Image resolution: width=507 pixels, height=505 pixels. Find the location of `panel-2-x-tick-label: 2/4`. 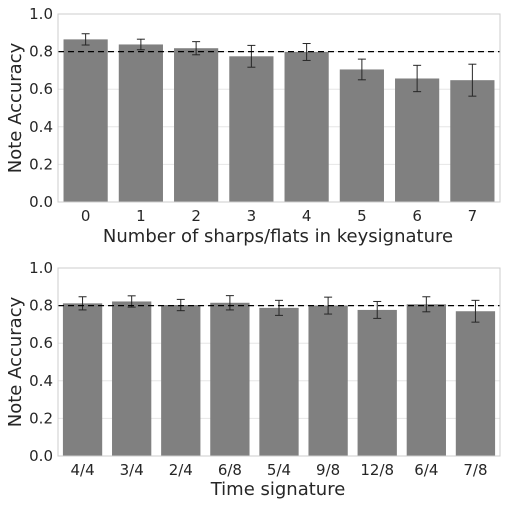

panel-2-x-tick-label: 2/4 is located at coordinates (181, 470).